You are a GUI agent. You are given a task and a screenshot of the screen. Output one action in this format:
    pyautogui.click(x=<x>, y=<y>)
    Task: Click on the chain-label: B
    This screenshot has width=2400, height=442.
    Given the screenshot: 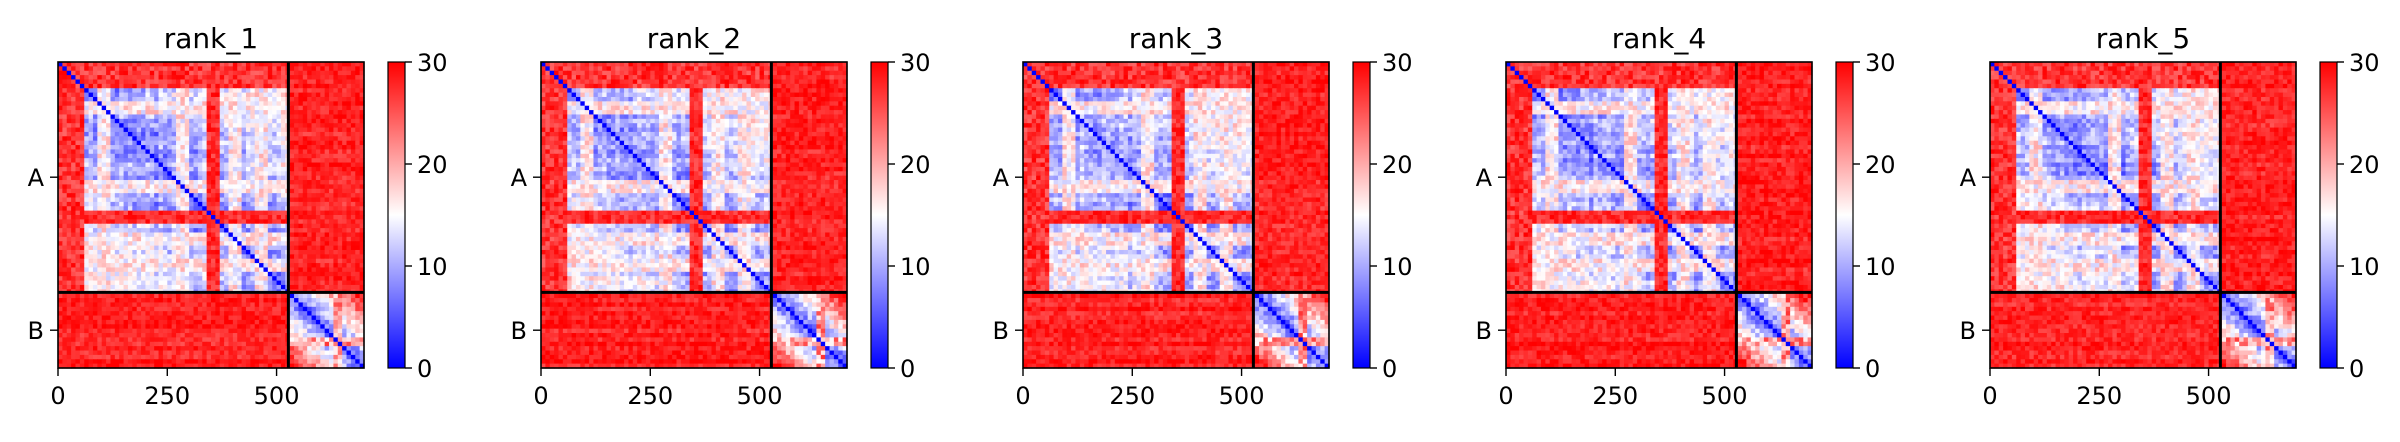 What is the action you would take?
    pyautogui.click(x=36, y=331)
    